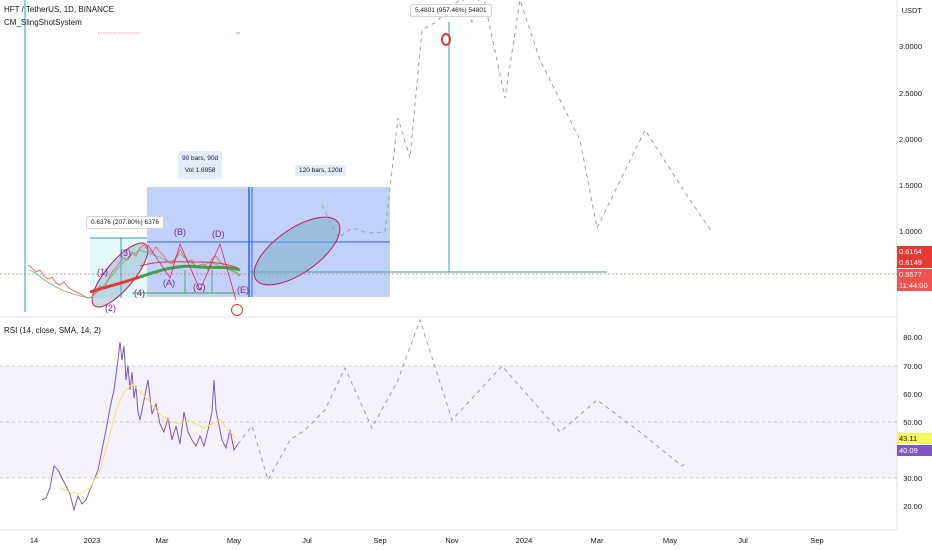  I want to click on date-range-bars: 90 bars, 90d, so click(200, 158).